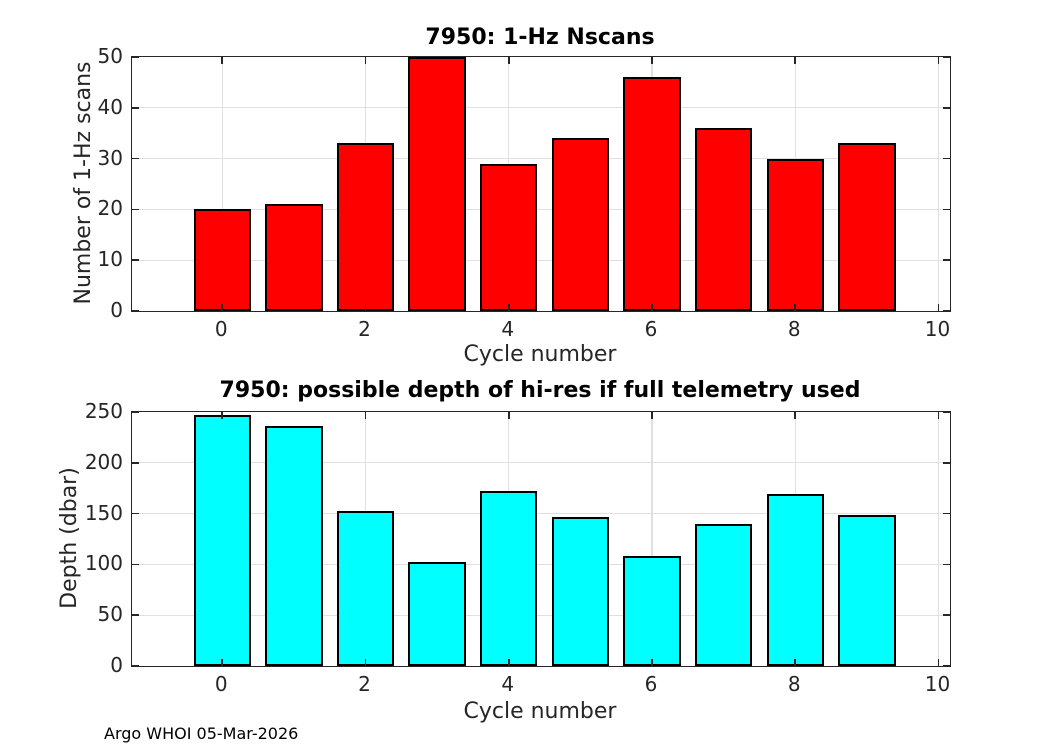  I want to click on chart1-title: 7950: 1-Hz Nscans, so click(540, 37).